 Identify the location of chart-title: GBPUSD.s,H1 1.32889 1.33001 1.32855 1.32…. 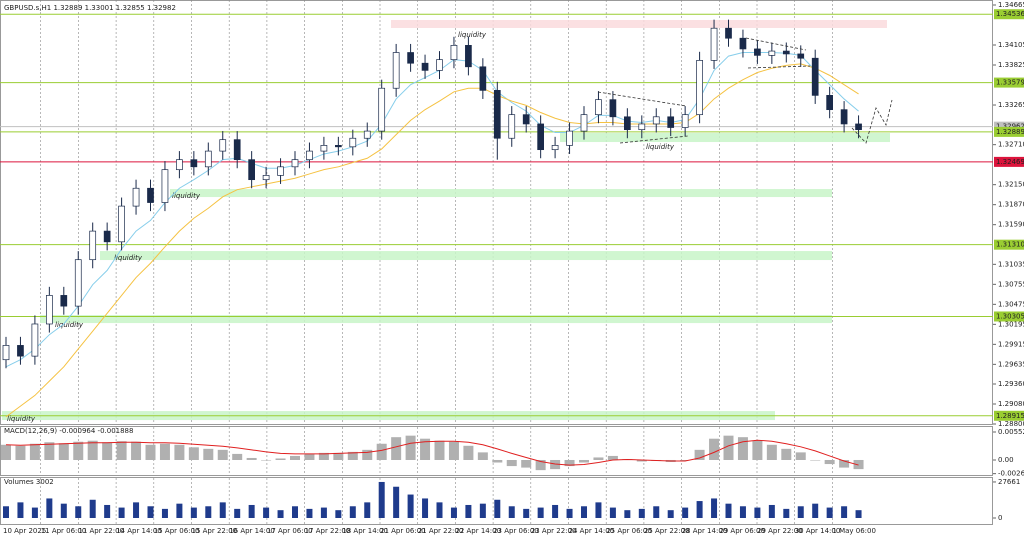
(90, 8).